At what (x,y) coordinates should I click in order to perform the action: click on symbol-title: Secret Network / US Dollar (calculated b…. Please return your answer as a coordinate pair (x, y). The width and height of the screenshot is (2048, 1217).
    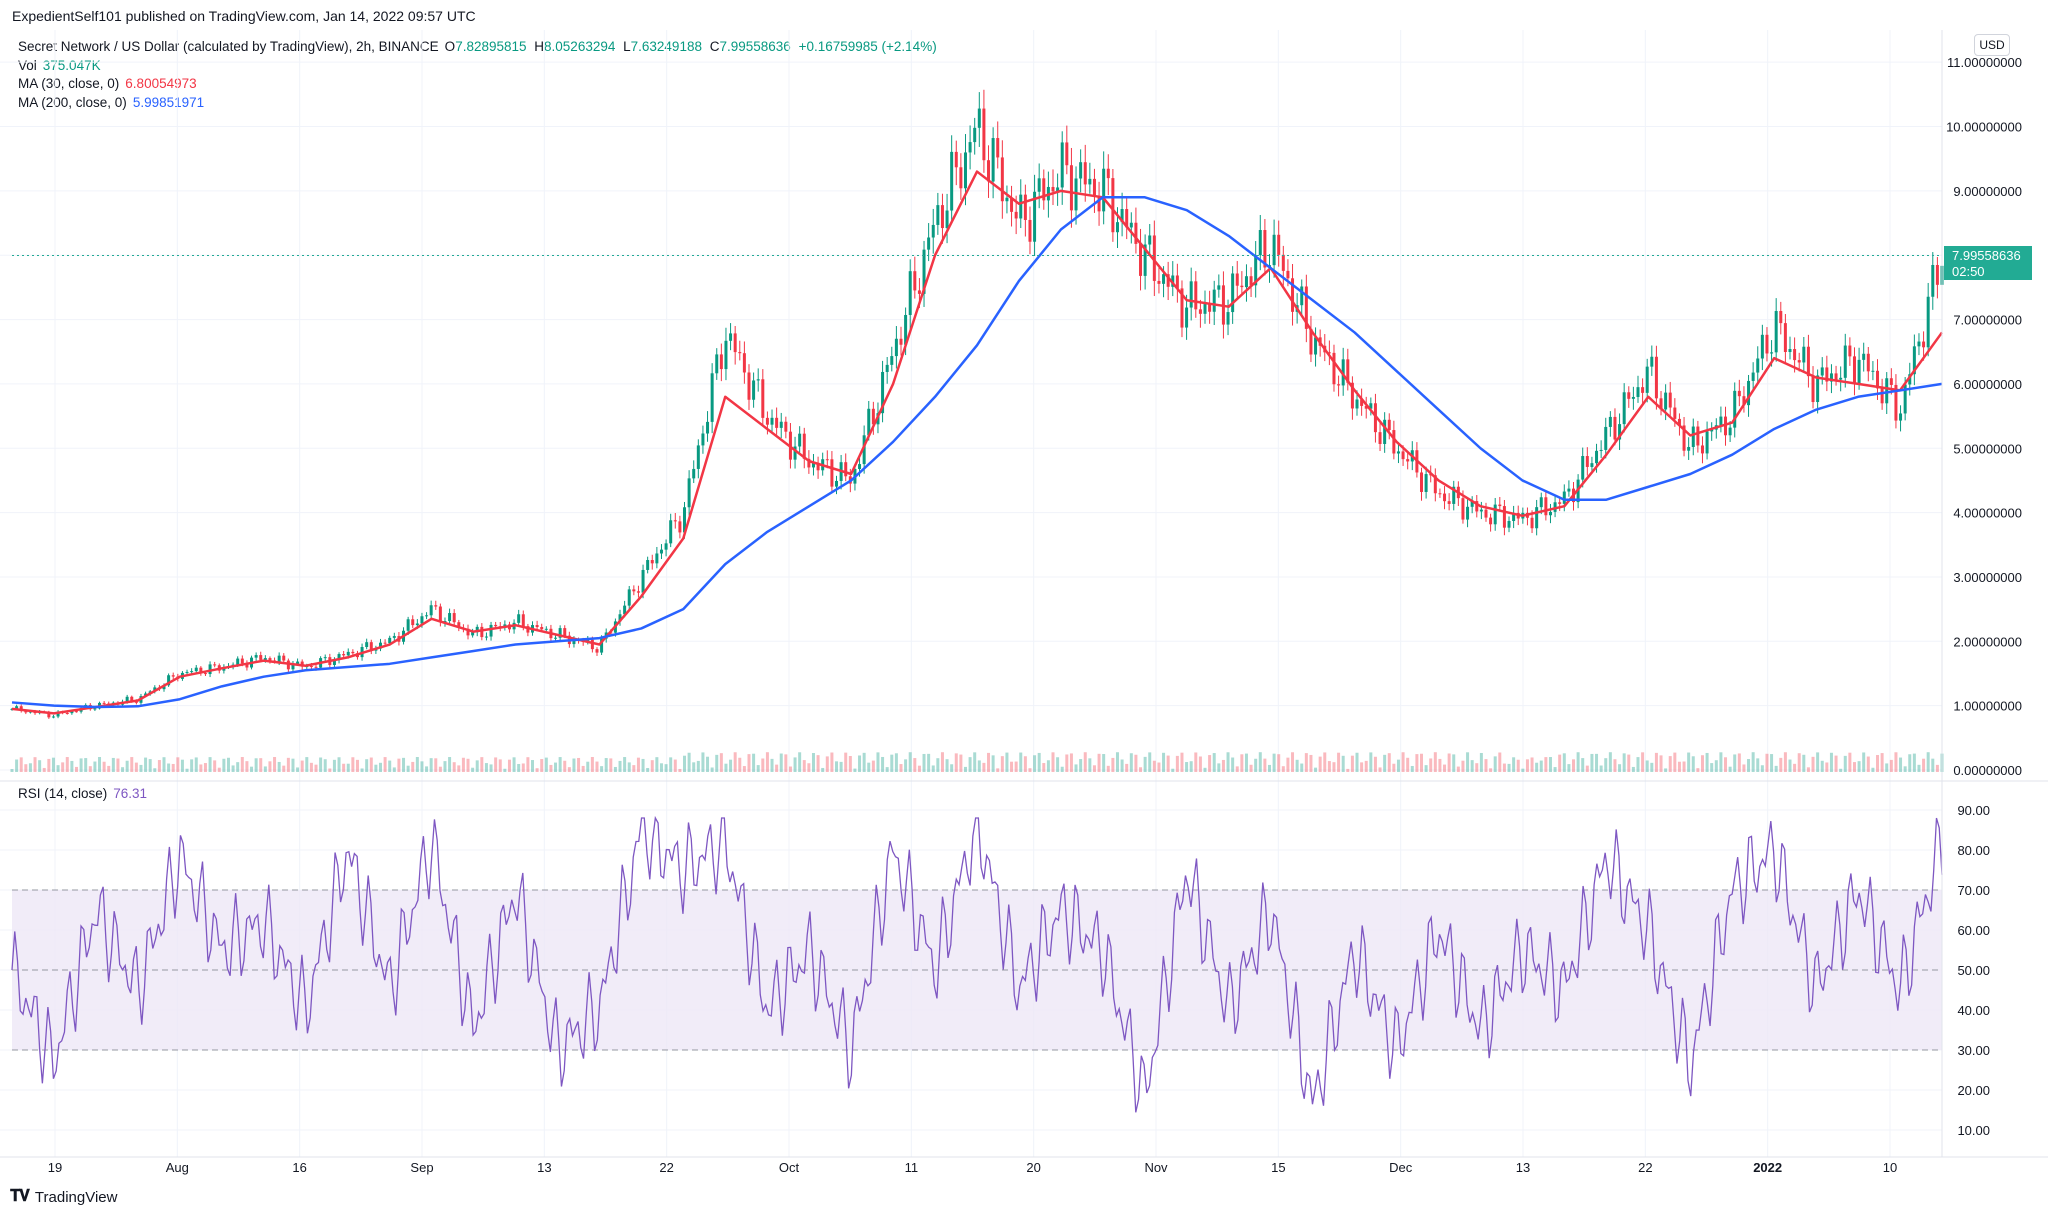
    Looking at the image, I should click on (228, 46).